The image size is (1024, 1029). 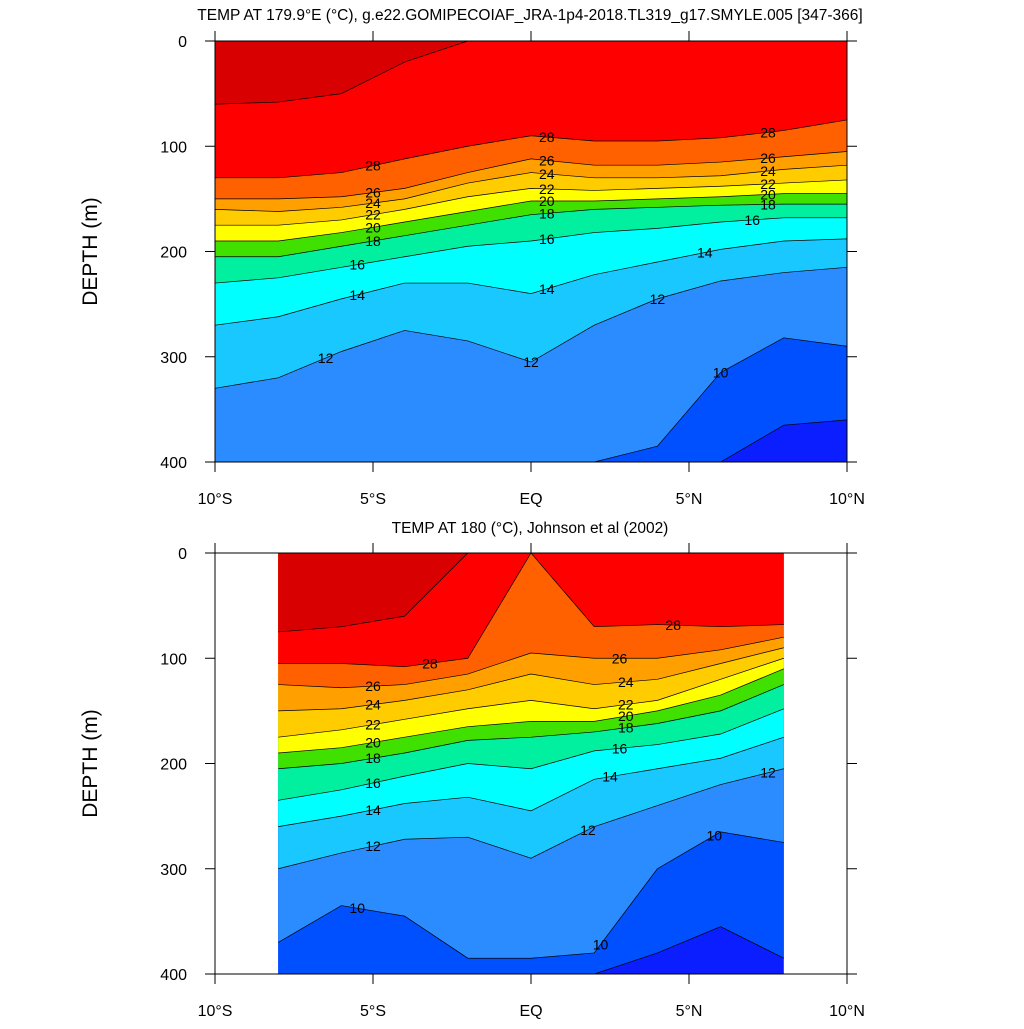 I want to click on y-tick-label: 100, so click(x=173, y=659).